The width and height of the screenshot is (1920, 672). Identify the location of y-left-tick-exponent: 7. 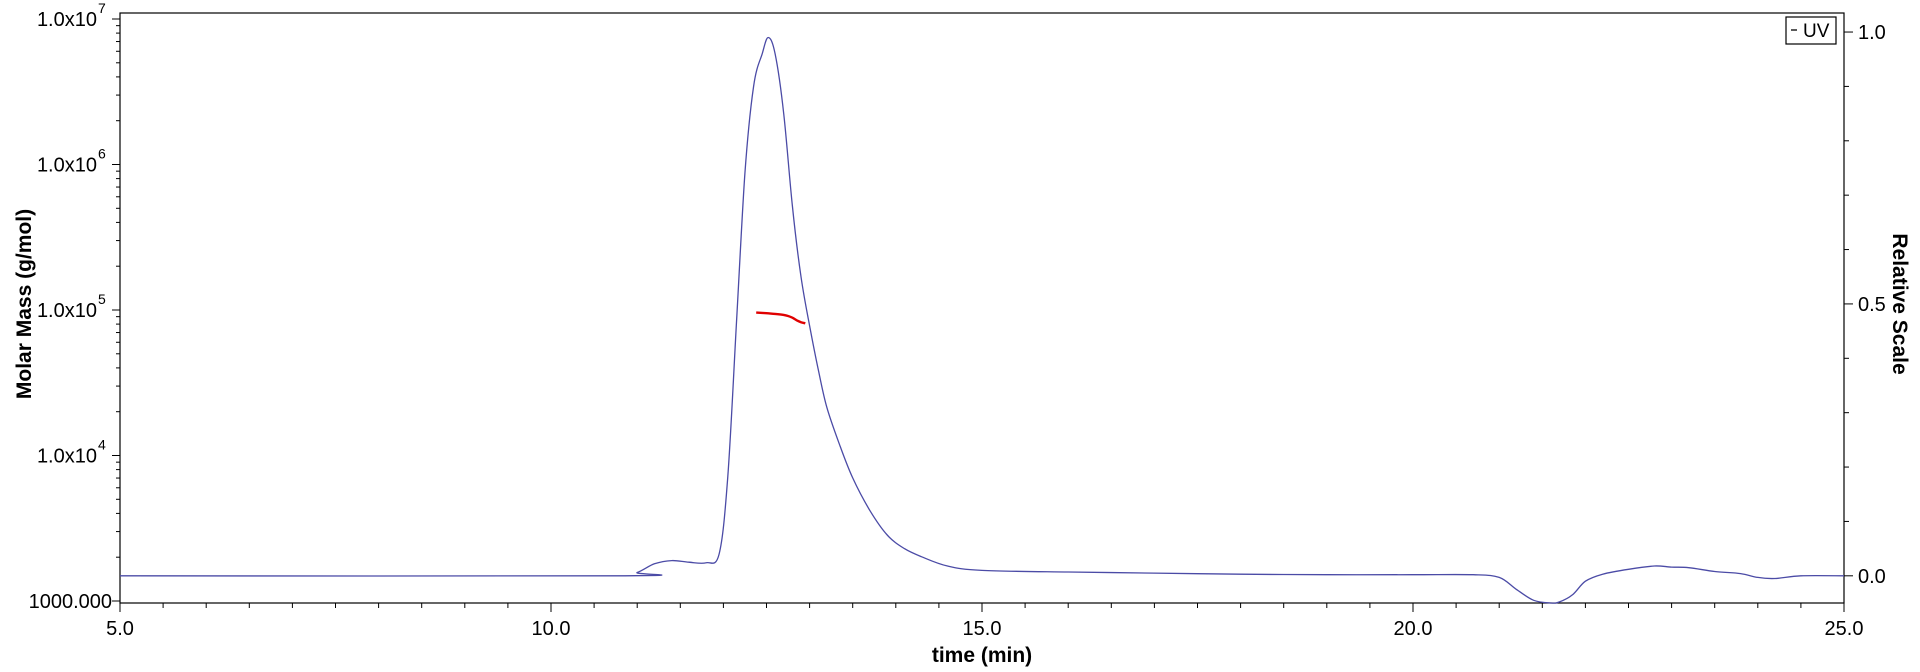
(102, 8).